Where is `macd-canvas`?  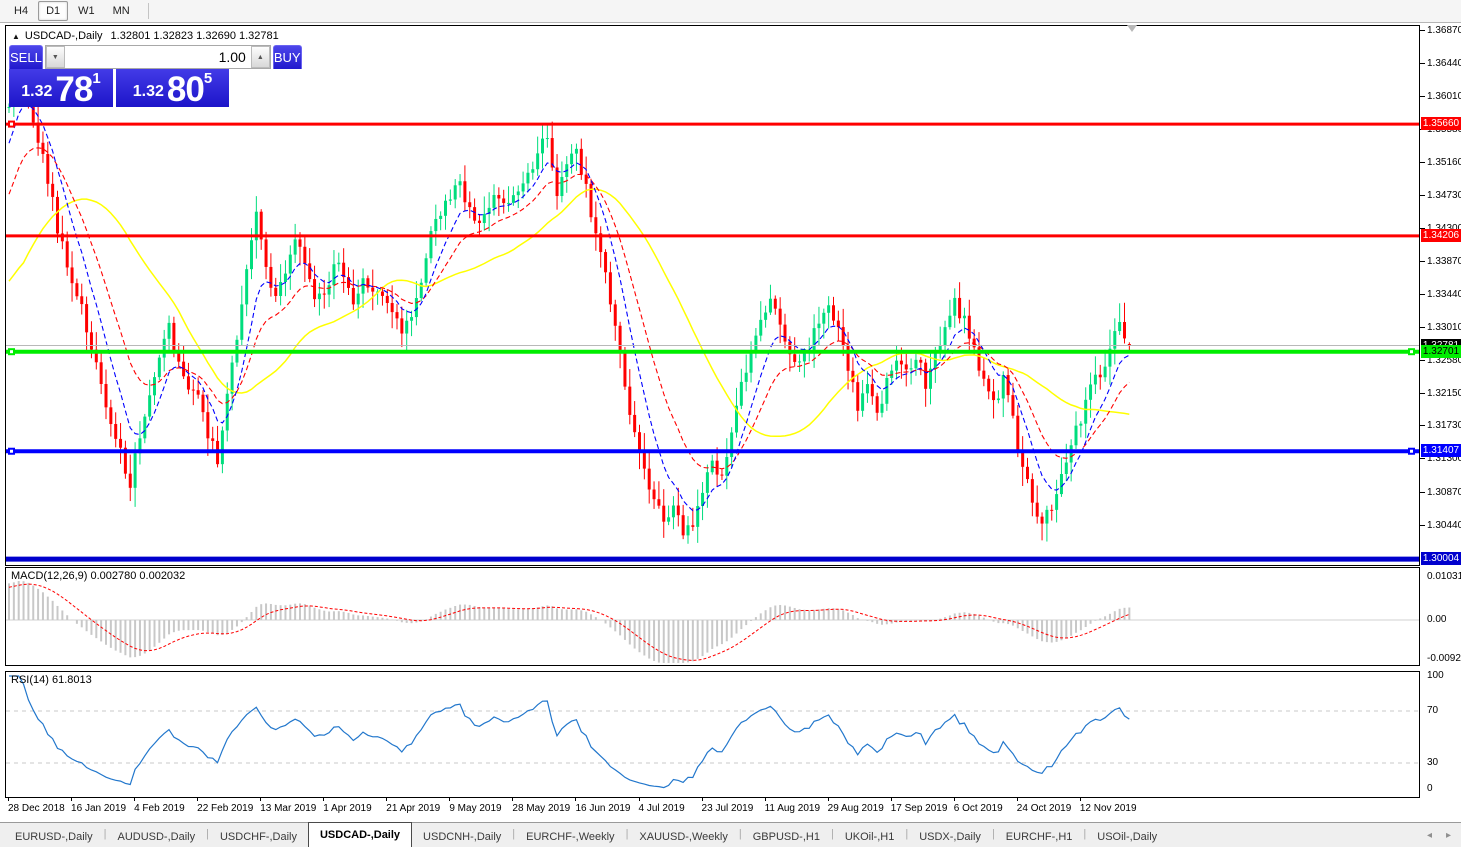
macd-canvas is located at coordinates (712, 616).